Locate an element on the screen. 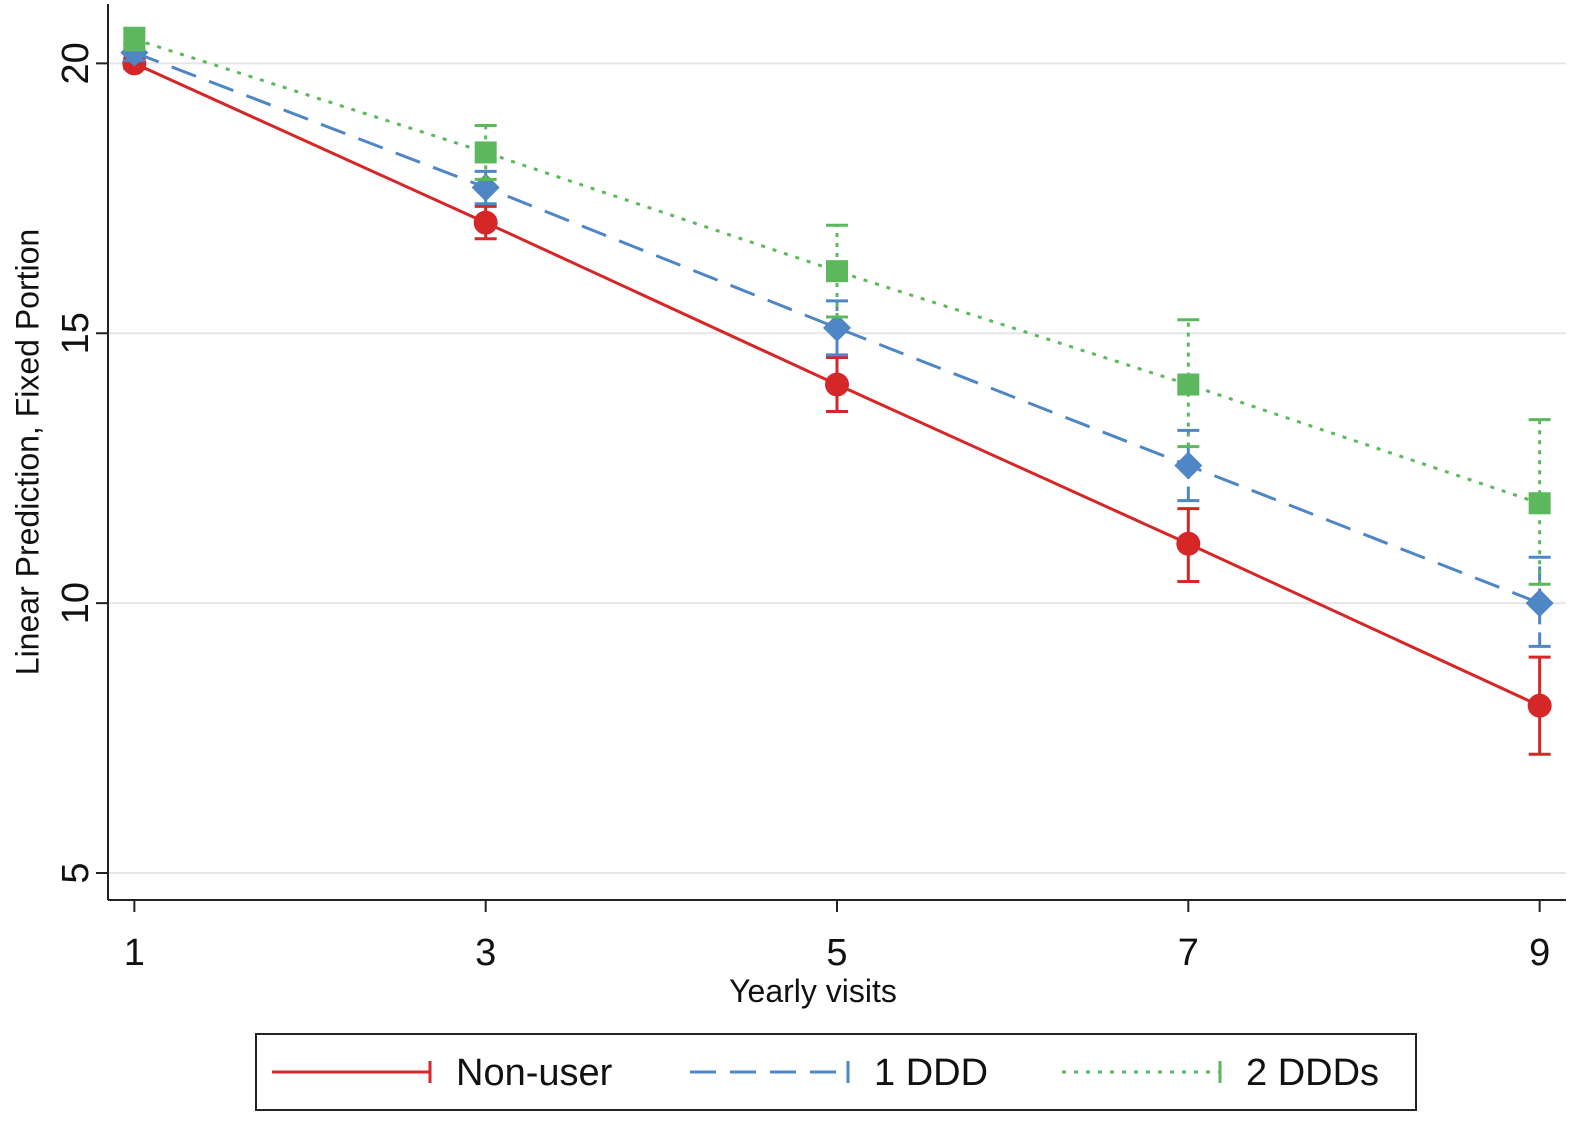 This screenshot has height=1132, width=1596. x-tick-label: 5 is located at coordinates (836, 953).